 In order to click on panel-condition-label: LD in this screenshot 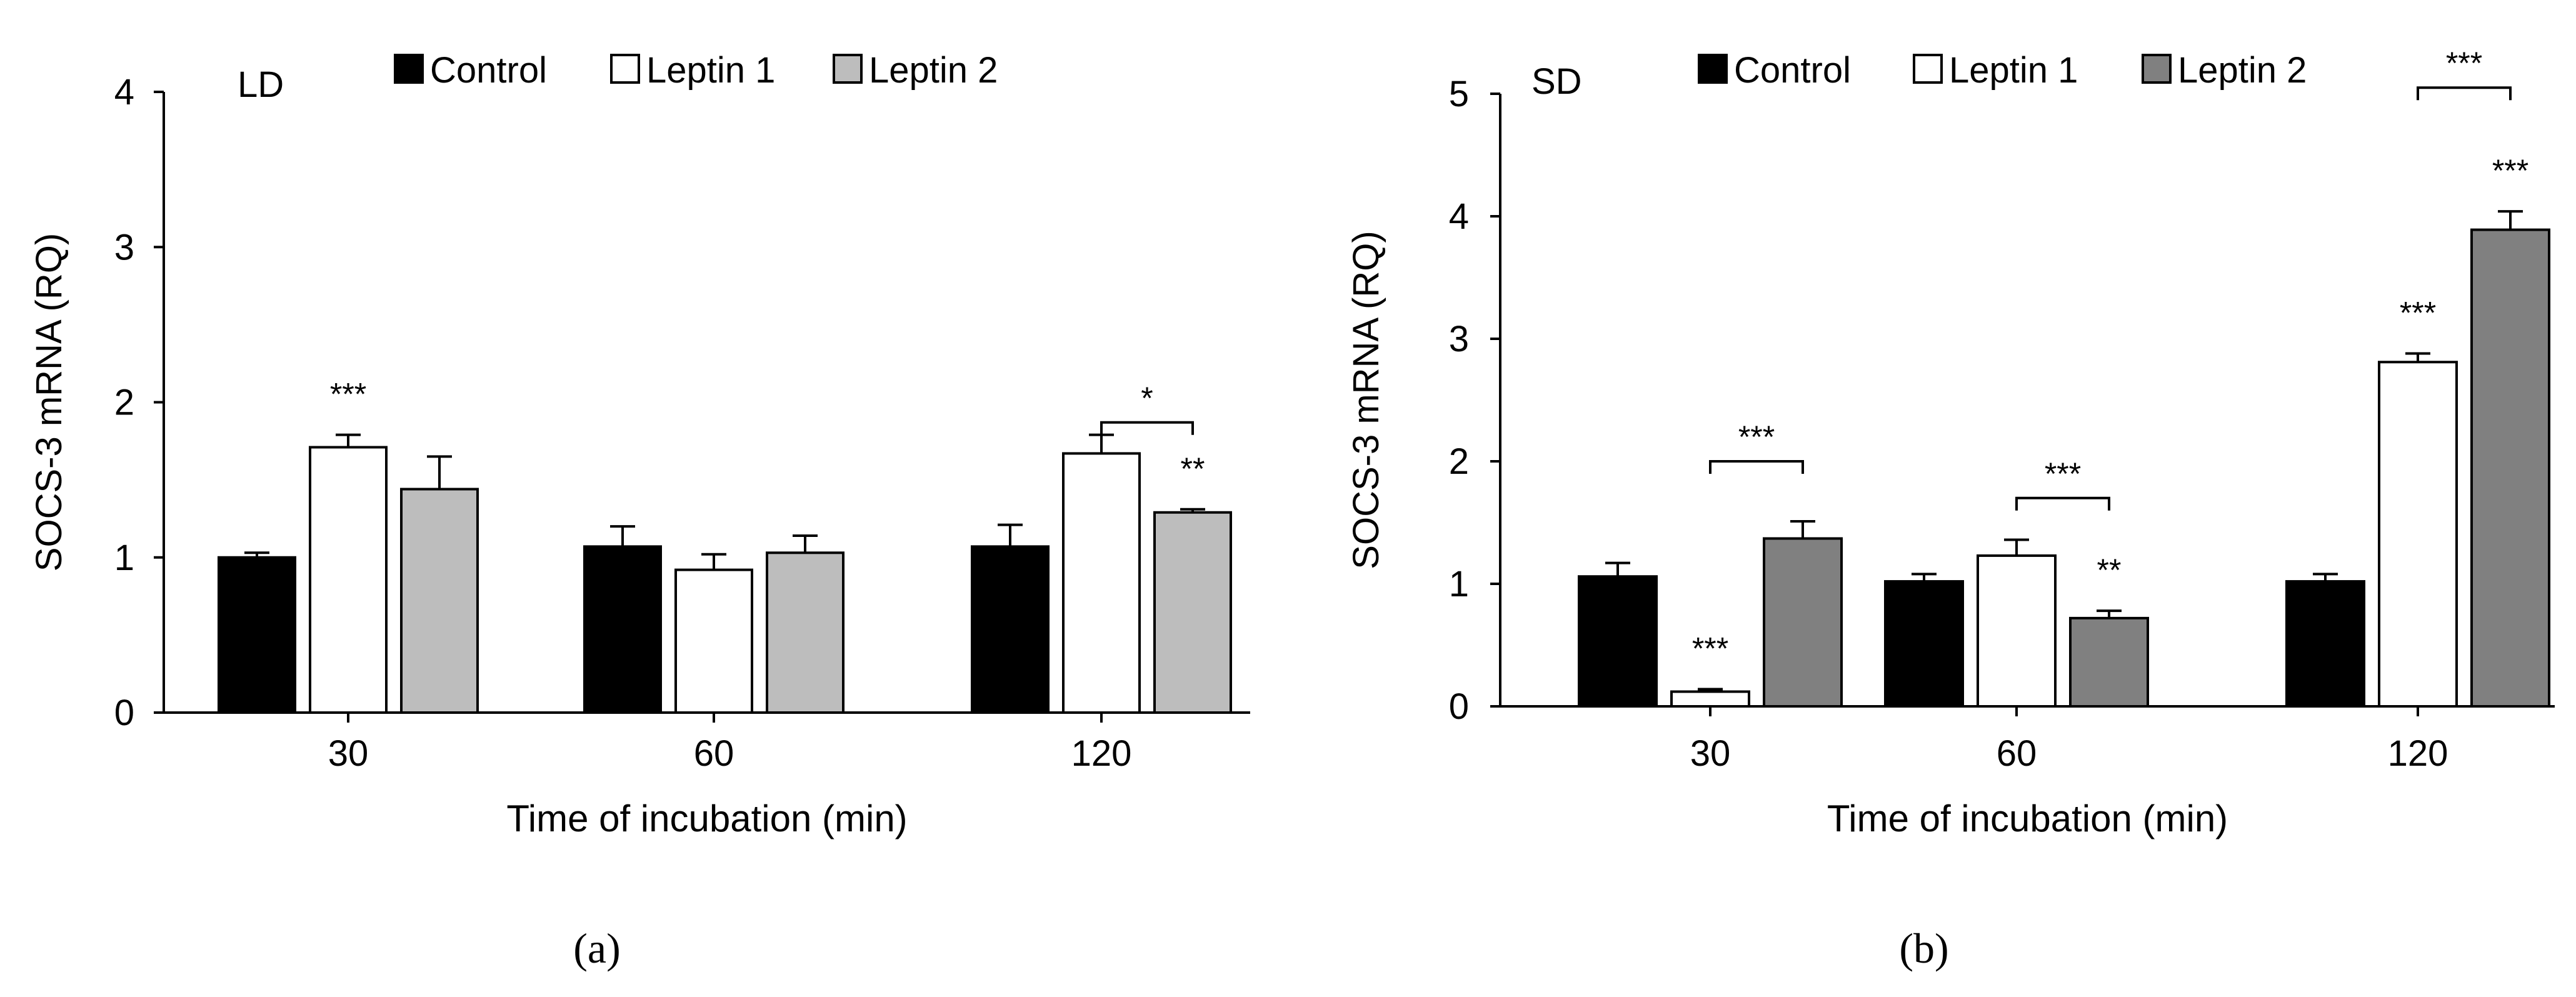, I will do `click(261, 84)`.